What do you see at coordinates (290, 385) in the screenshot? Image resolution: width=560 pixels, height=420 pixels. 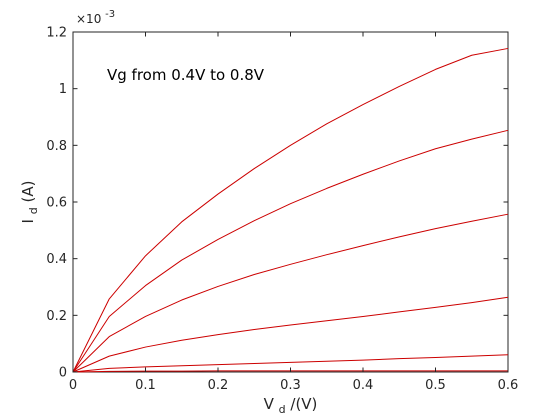 I see `x-tick-label: 0.3` at bounding box center [290, 385].